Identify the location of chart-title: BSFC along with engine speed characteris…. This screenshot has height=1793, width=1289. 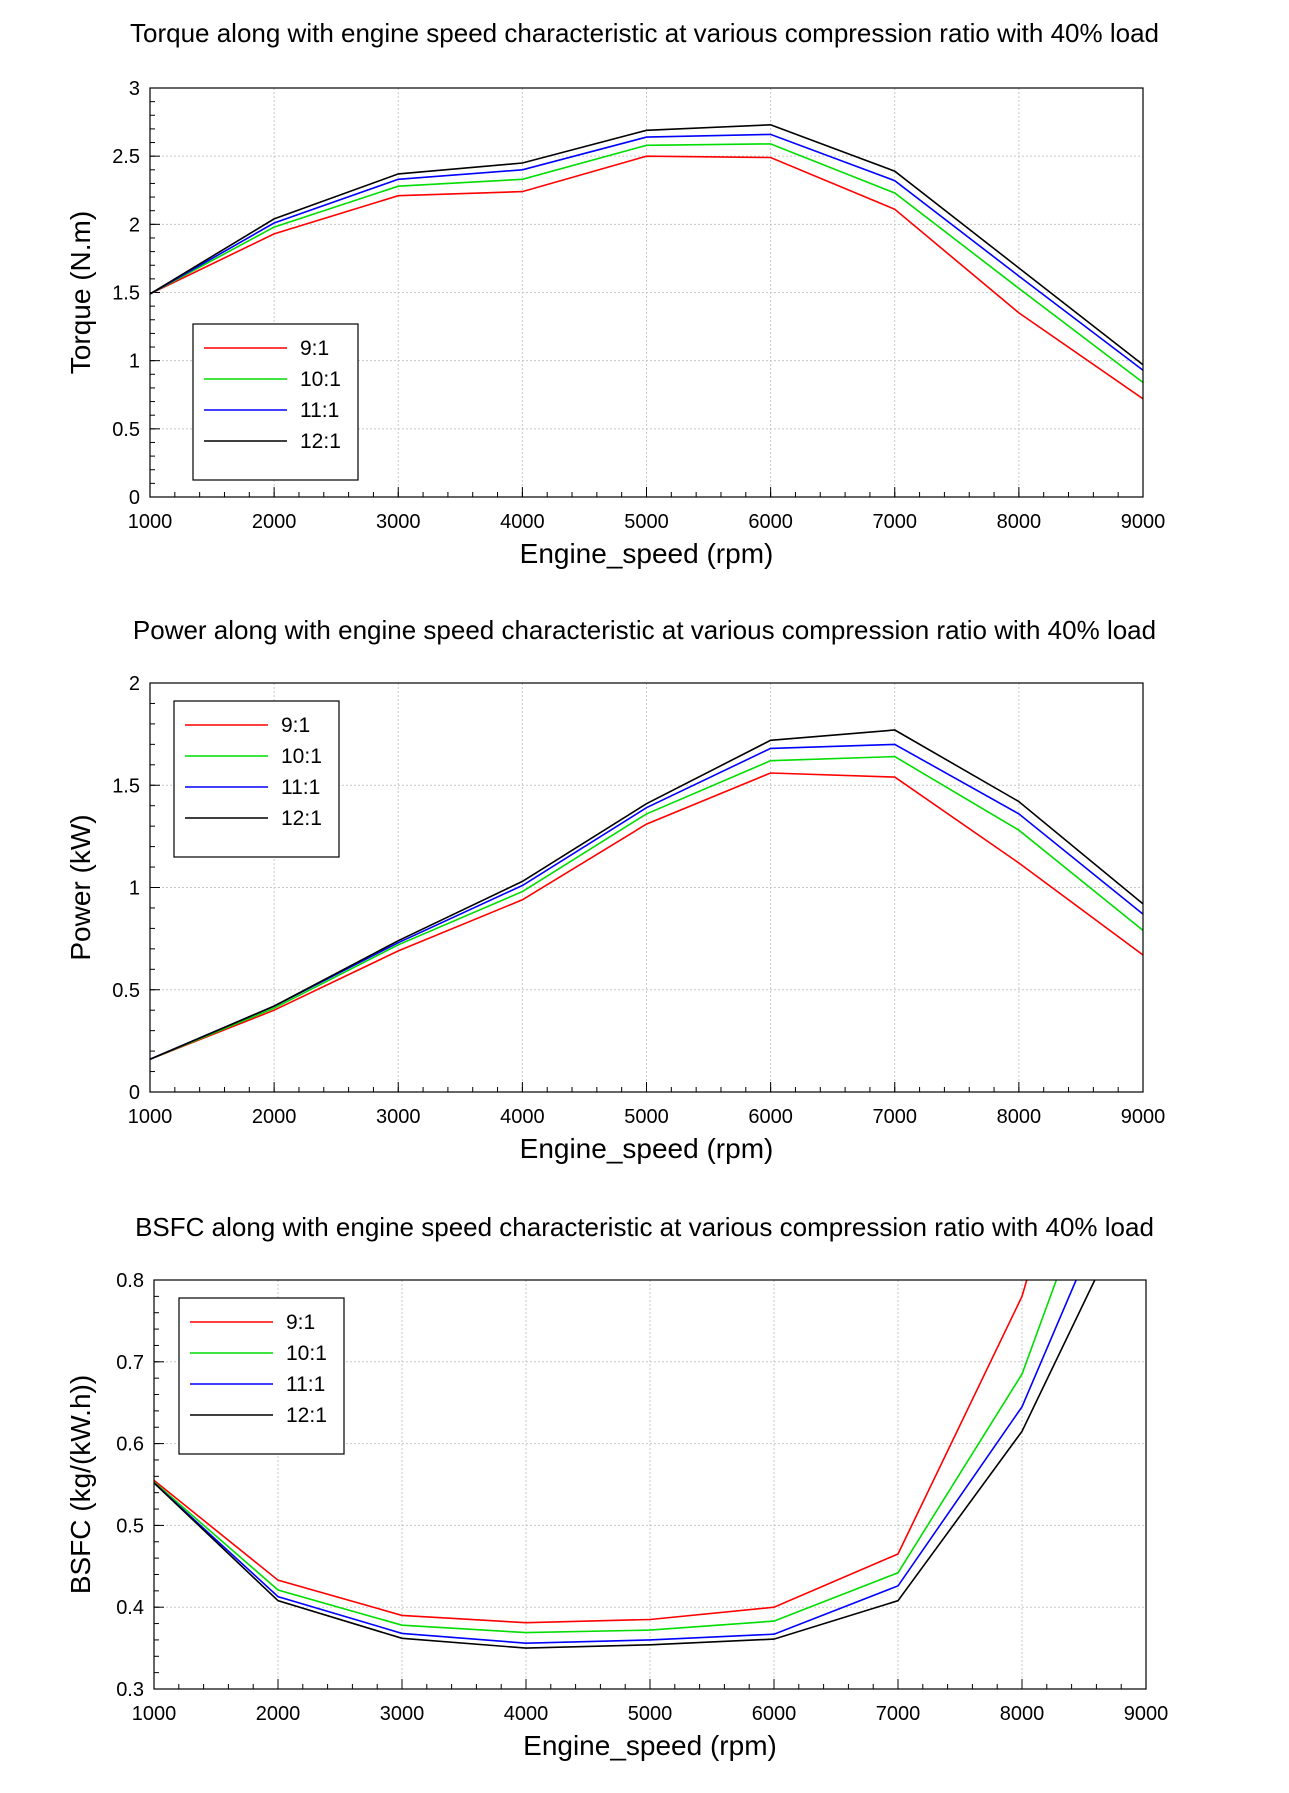
(644, 1227).